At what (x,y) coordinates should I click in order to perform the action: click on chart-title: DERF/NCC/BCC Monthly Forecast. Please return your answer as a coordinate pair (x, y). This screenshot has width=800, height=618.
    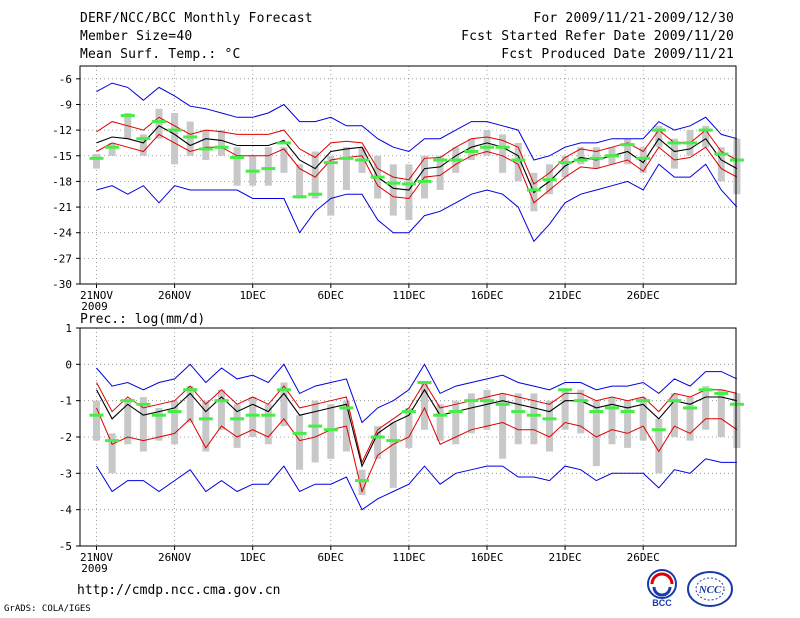
    Looking at the image, I should click on (196, 18).